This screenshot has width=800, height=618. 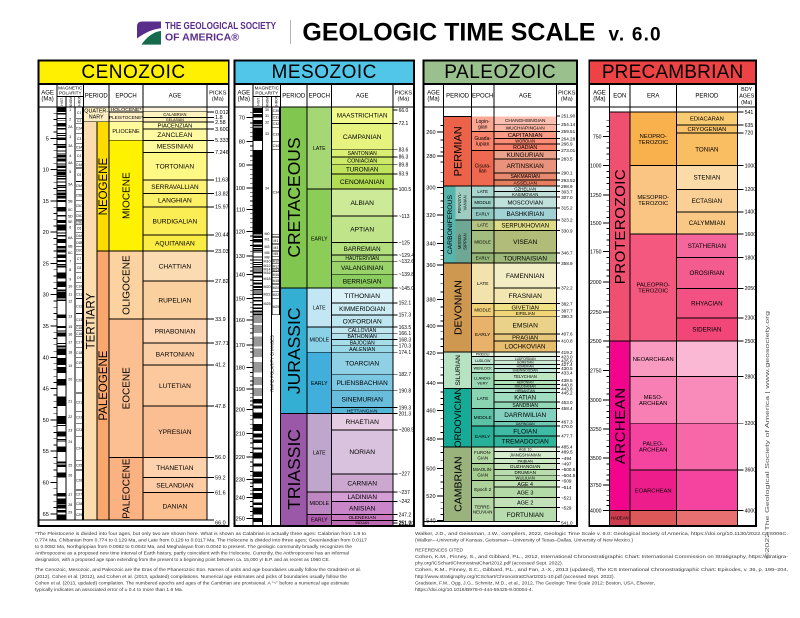 I want to click on svg-text: BASHKIRIAN, so click(x=524, y=214).